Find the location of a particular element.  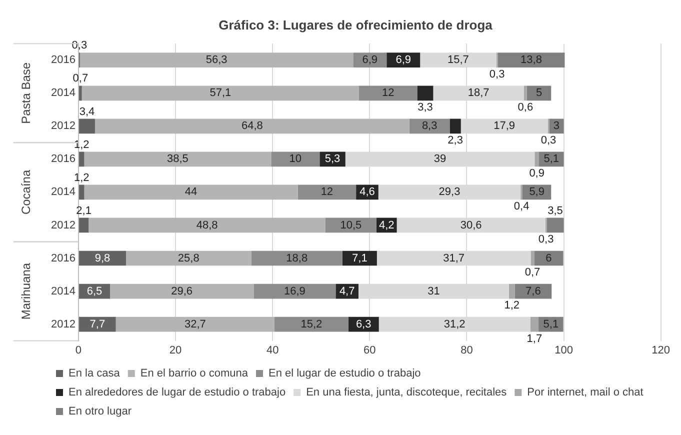

data-label: 56,3 is located at coordinates (217, 60).